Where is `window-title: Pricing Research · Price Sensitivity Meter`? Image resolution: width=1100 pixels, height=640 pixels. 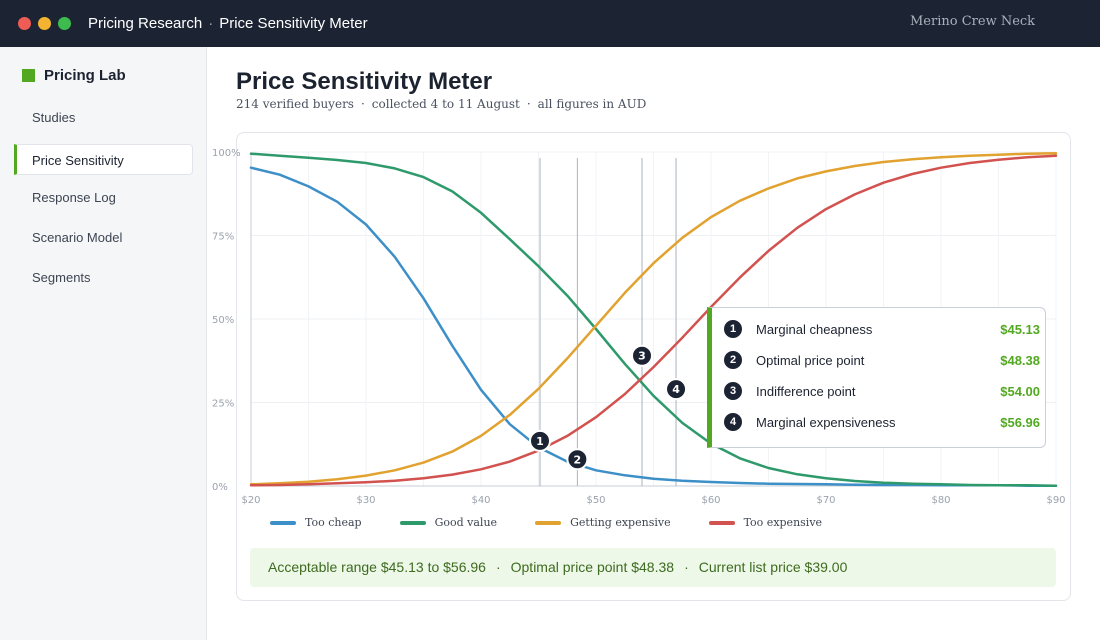 window-title: Pricing Research · Price Sensitivity Meter is located at coordinates (228, 23).